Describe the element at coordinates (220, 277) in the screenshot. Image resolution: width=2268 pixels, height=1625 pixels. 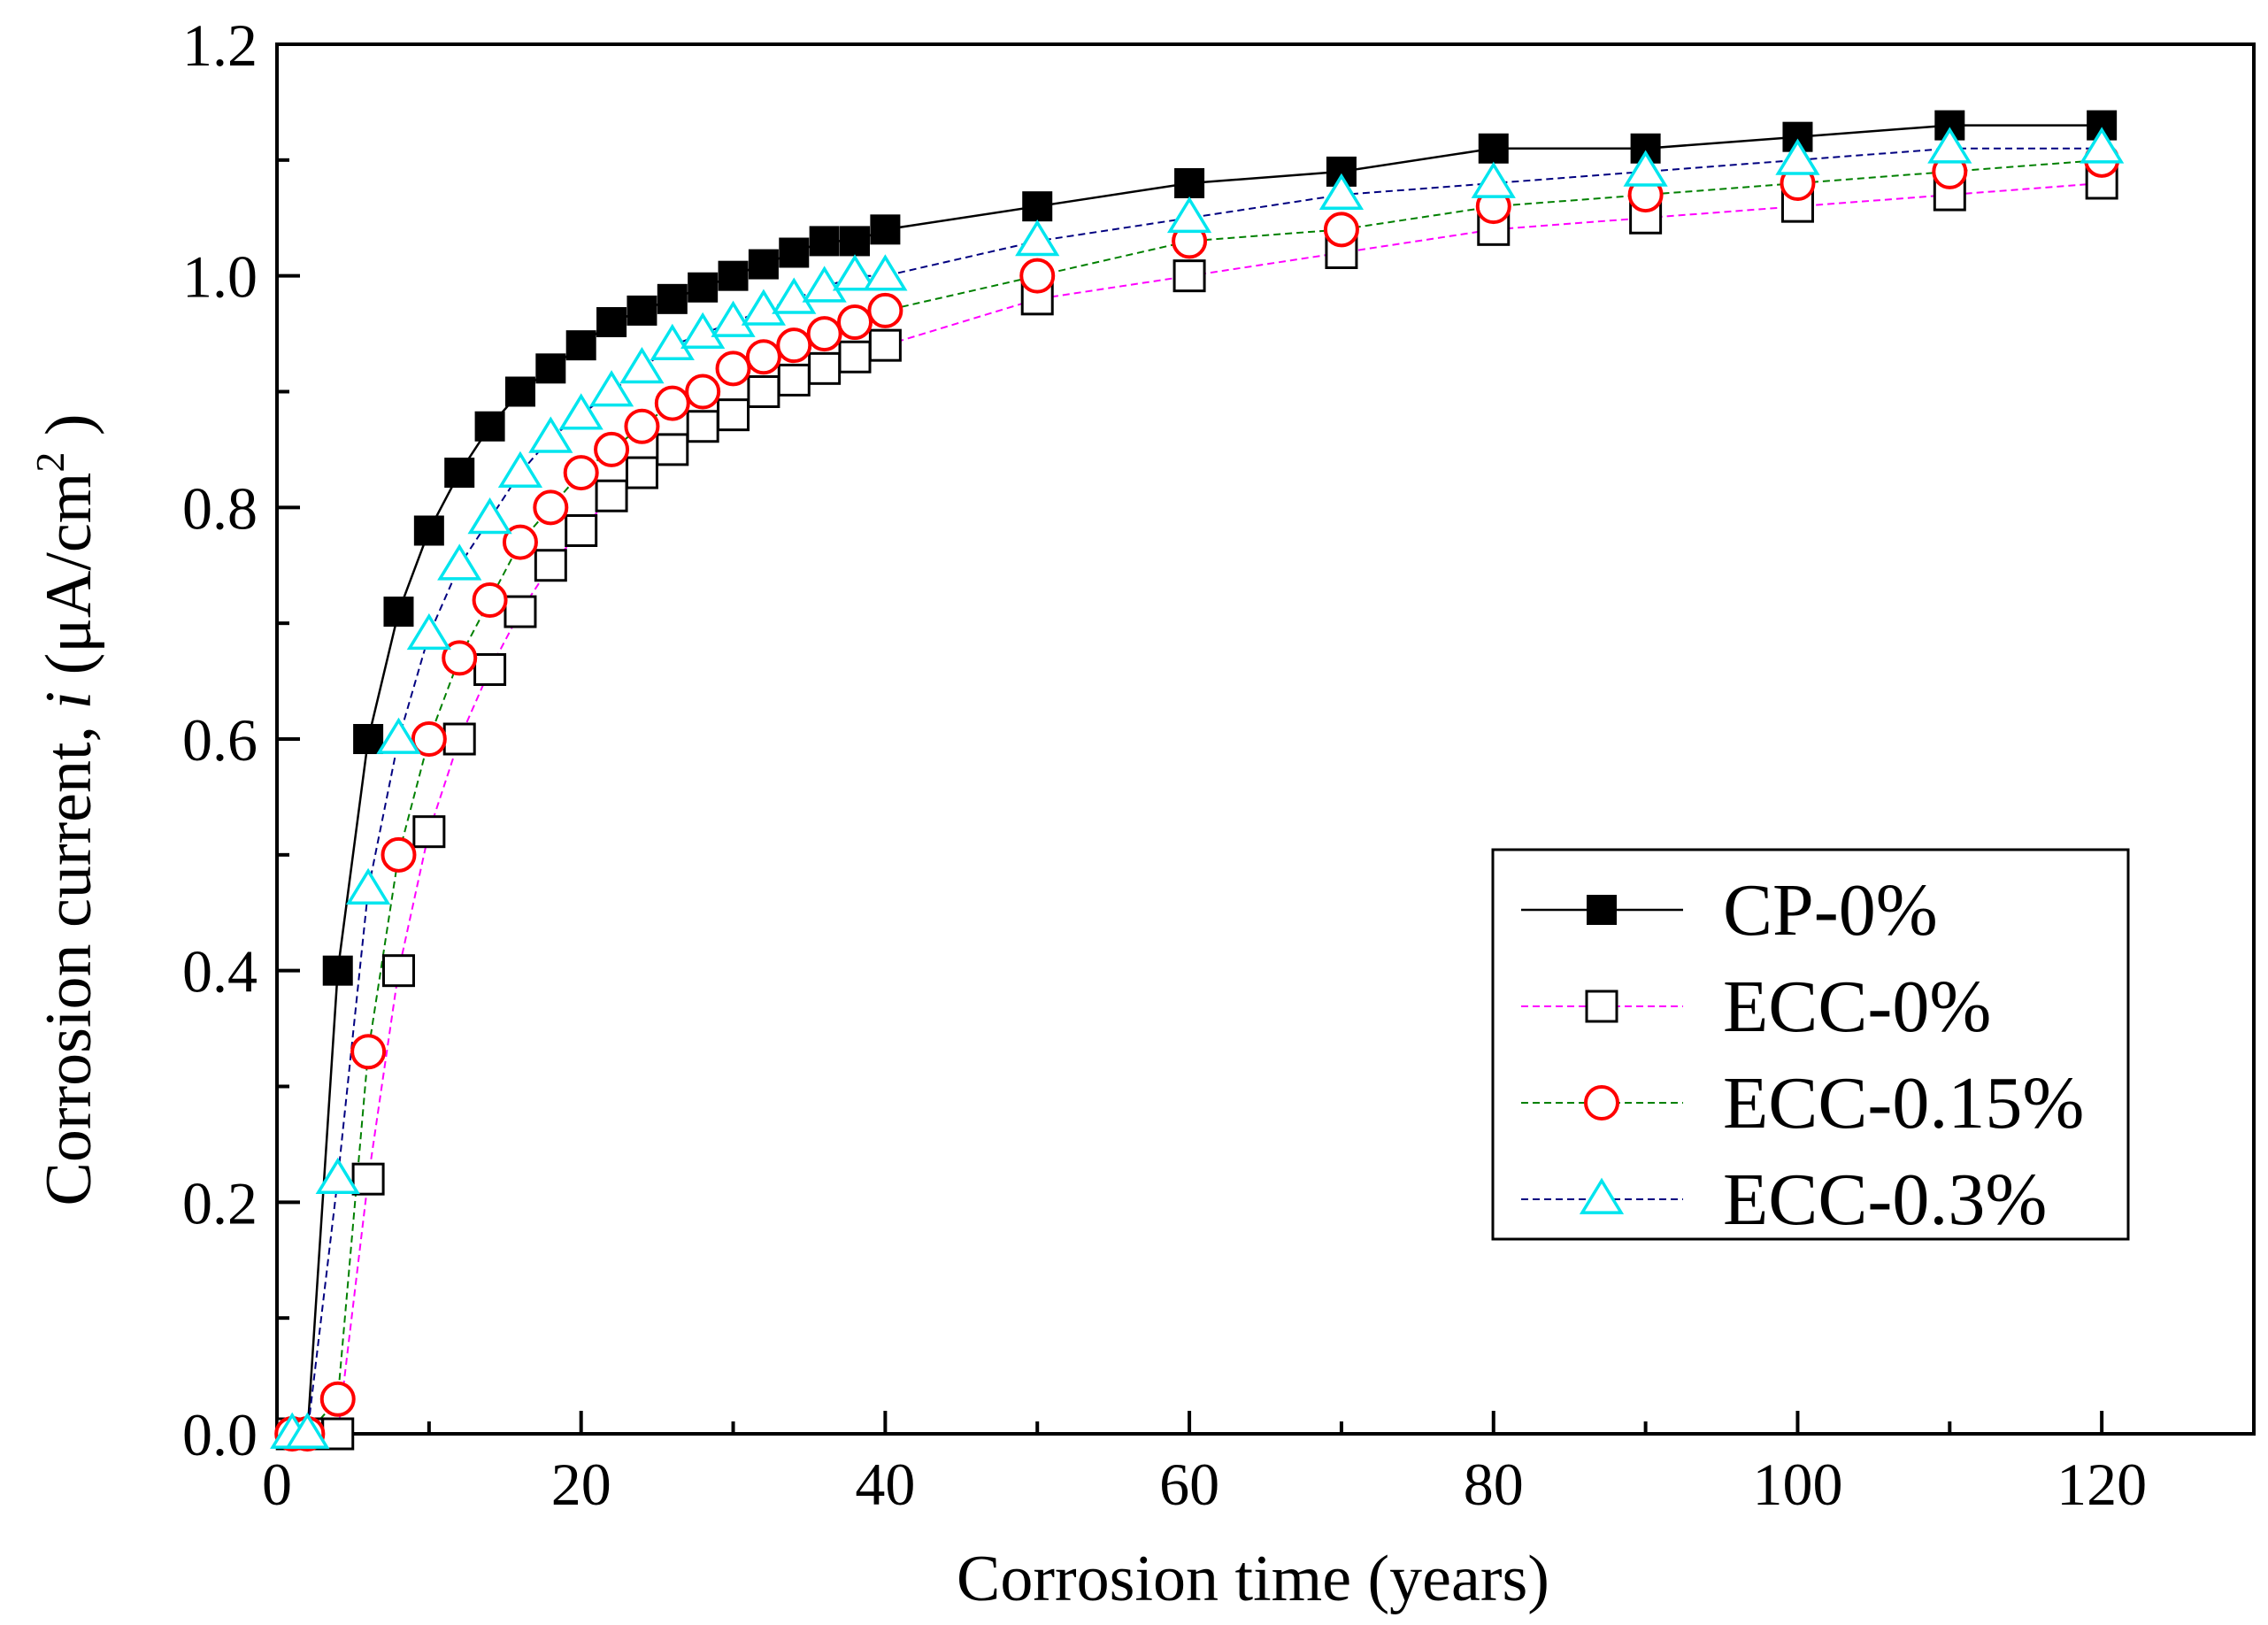
I see `y-tick-label: 1.0` at that location.